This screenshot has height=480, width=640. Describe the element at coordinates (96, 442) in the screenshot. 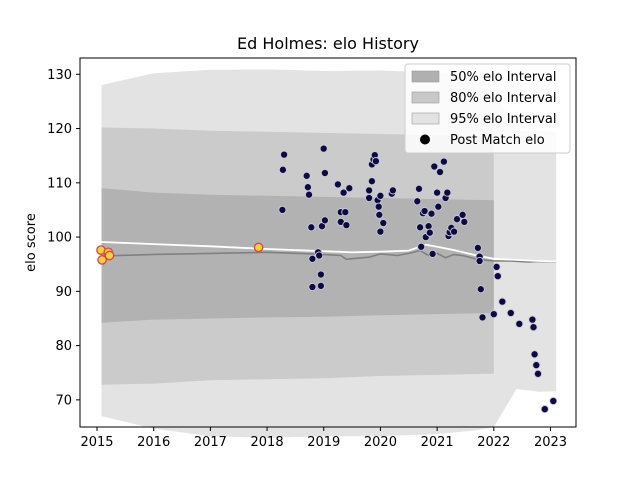

I see `x-tick-label: 2015` at that location.